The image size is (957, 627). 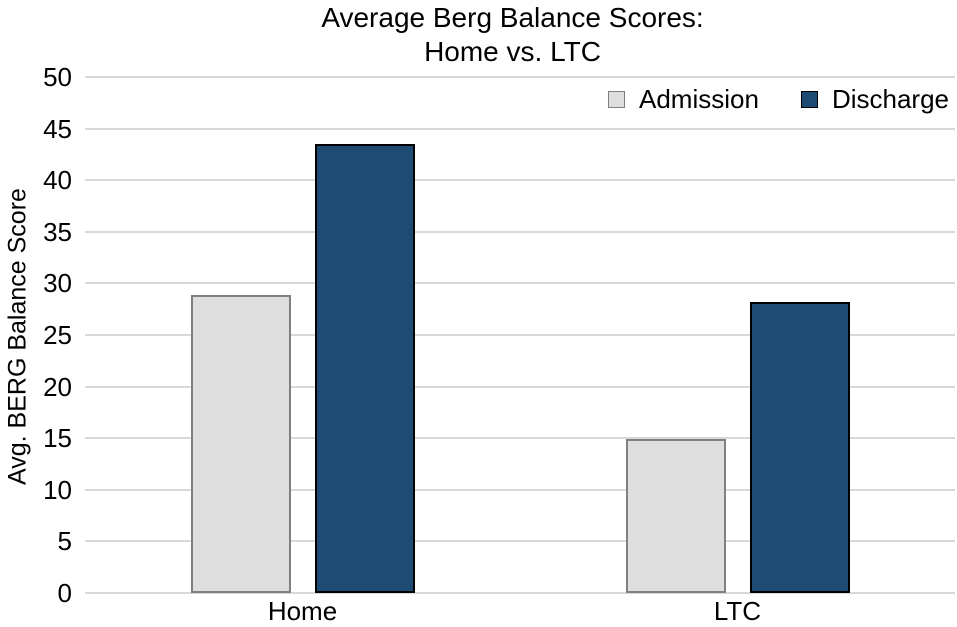 I want to click on legend: Admission Discharge, so click(x=778, y=99).